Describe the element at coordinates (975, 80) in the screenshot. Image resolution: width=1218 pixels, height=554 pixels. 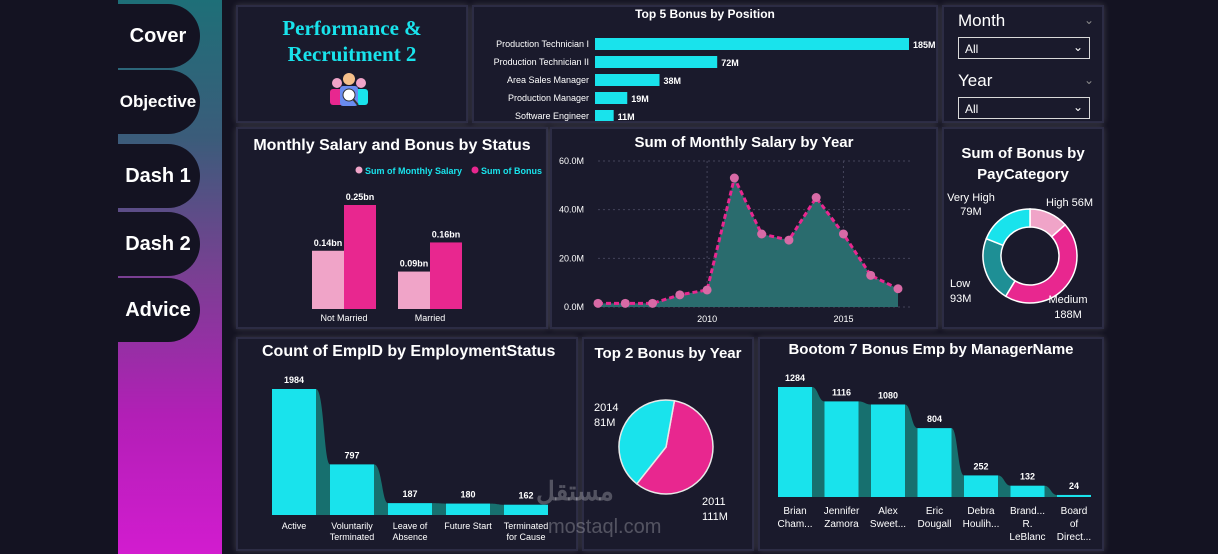
I see `year-slicer-label: Year` at that location.